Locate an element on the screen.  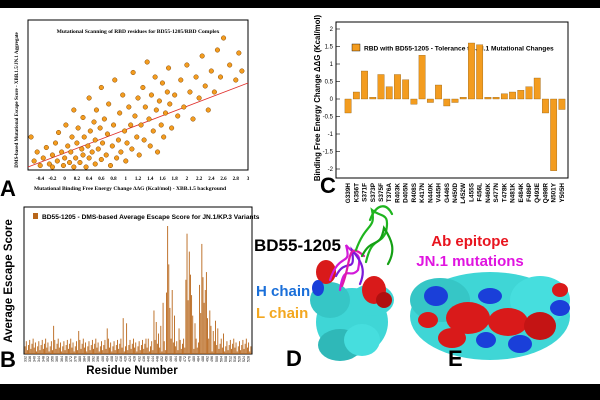
panel-b-x-tick-label: 424 is located at coordinates (130, 359).